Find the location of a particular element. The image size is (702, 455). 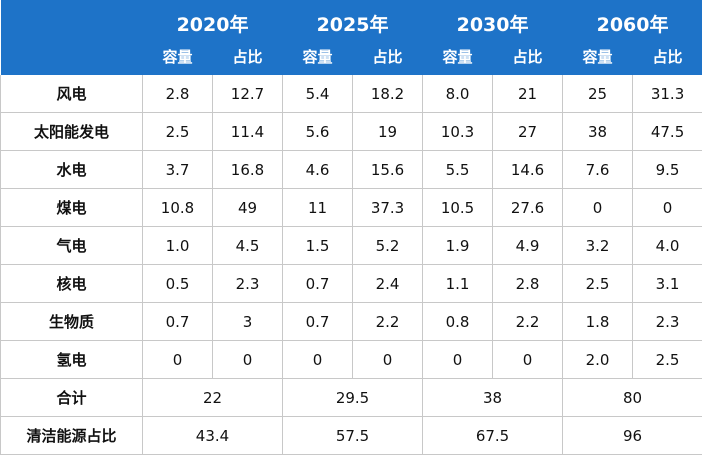

subheader-row: 容量 占比 容量 占比 容量 占比 容量 占比 is located at coordinates (351, 56).